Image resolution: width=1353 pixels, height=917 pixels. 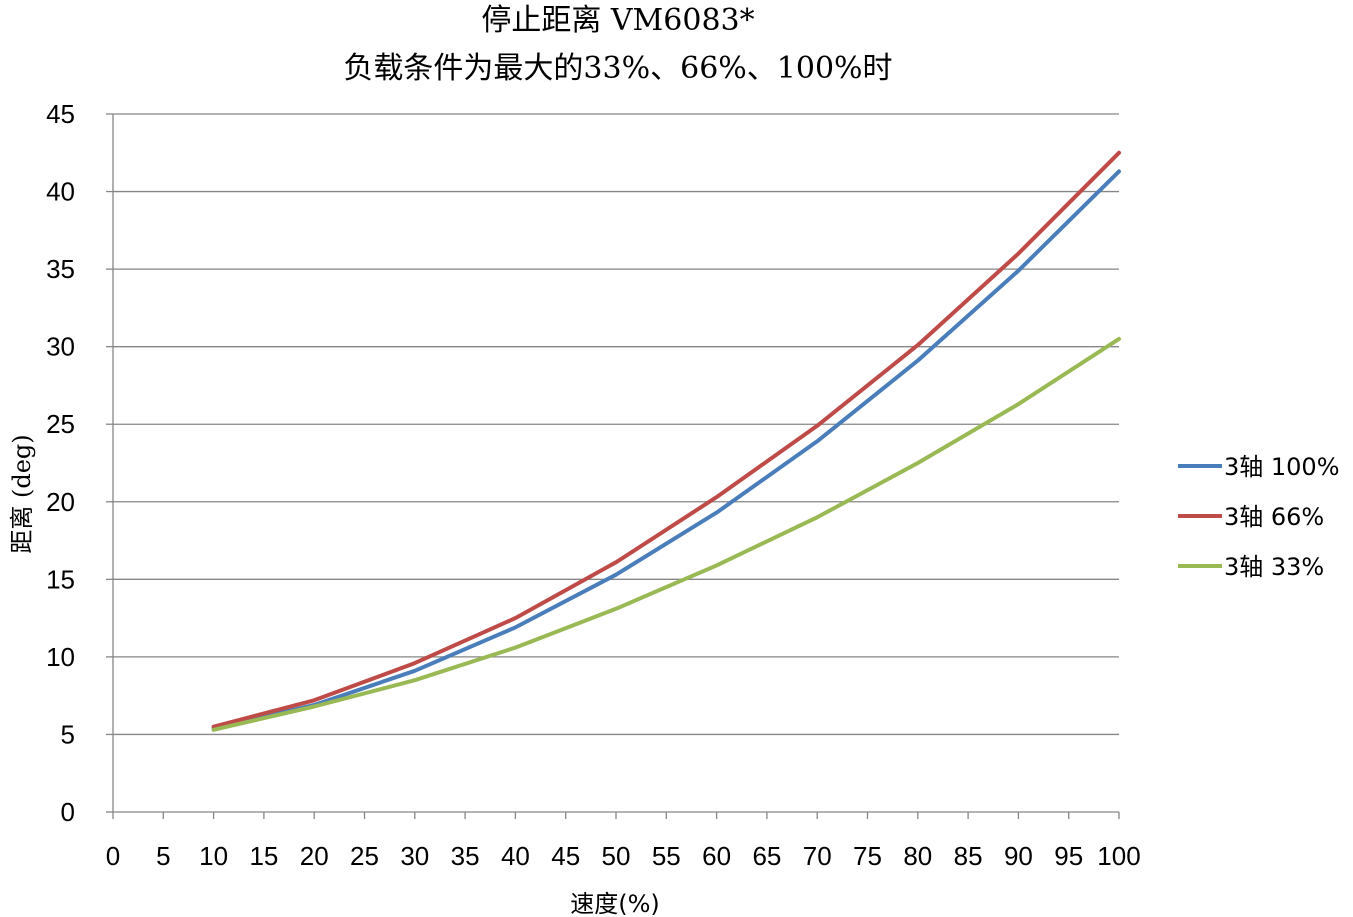 What do you see at coordinates (617, 20) in the screenshot?
I see `chart-title: 停止距离 VM6083*` at bounding box center [617, 20].